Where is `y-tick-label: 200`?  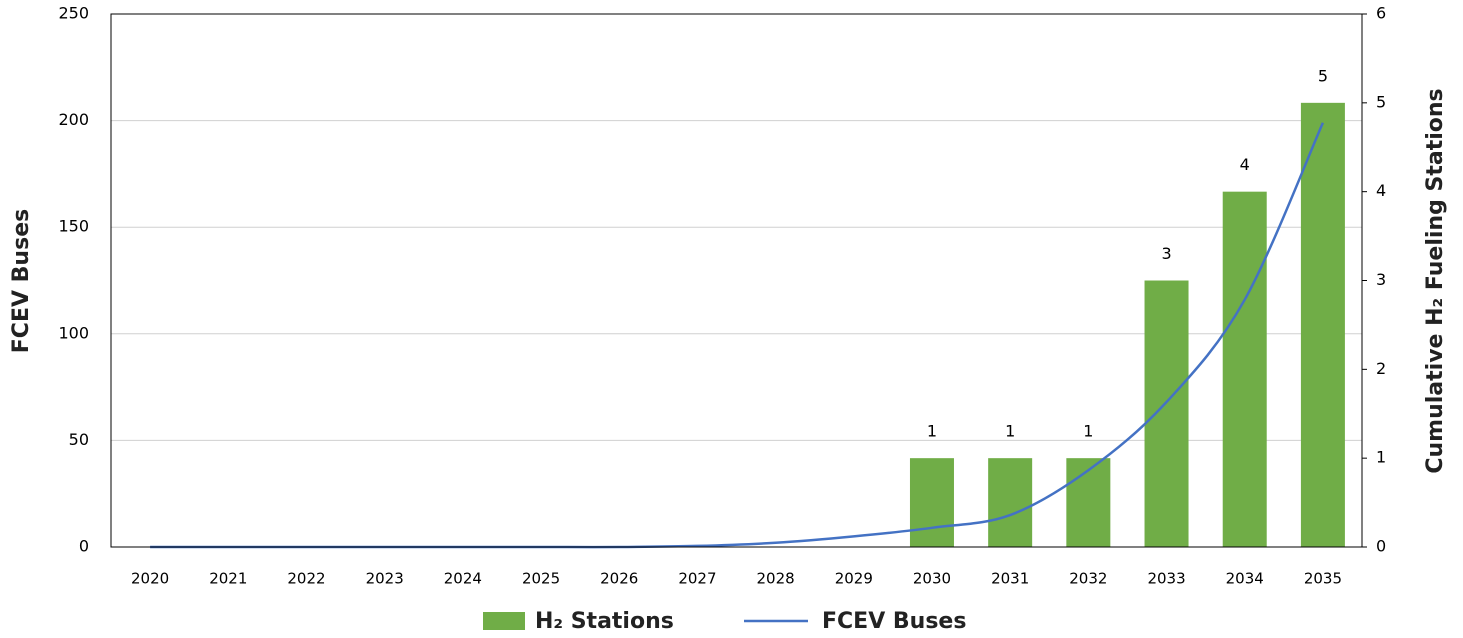 y-tick-label: 200 is located at coordinates (73, 119).